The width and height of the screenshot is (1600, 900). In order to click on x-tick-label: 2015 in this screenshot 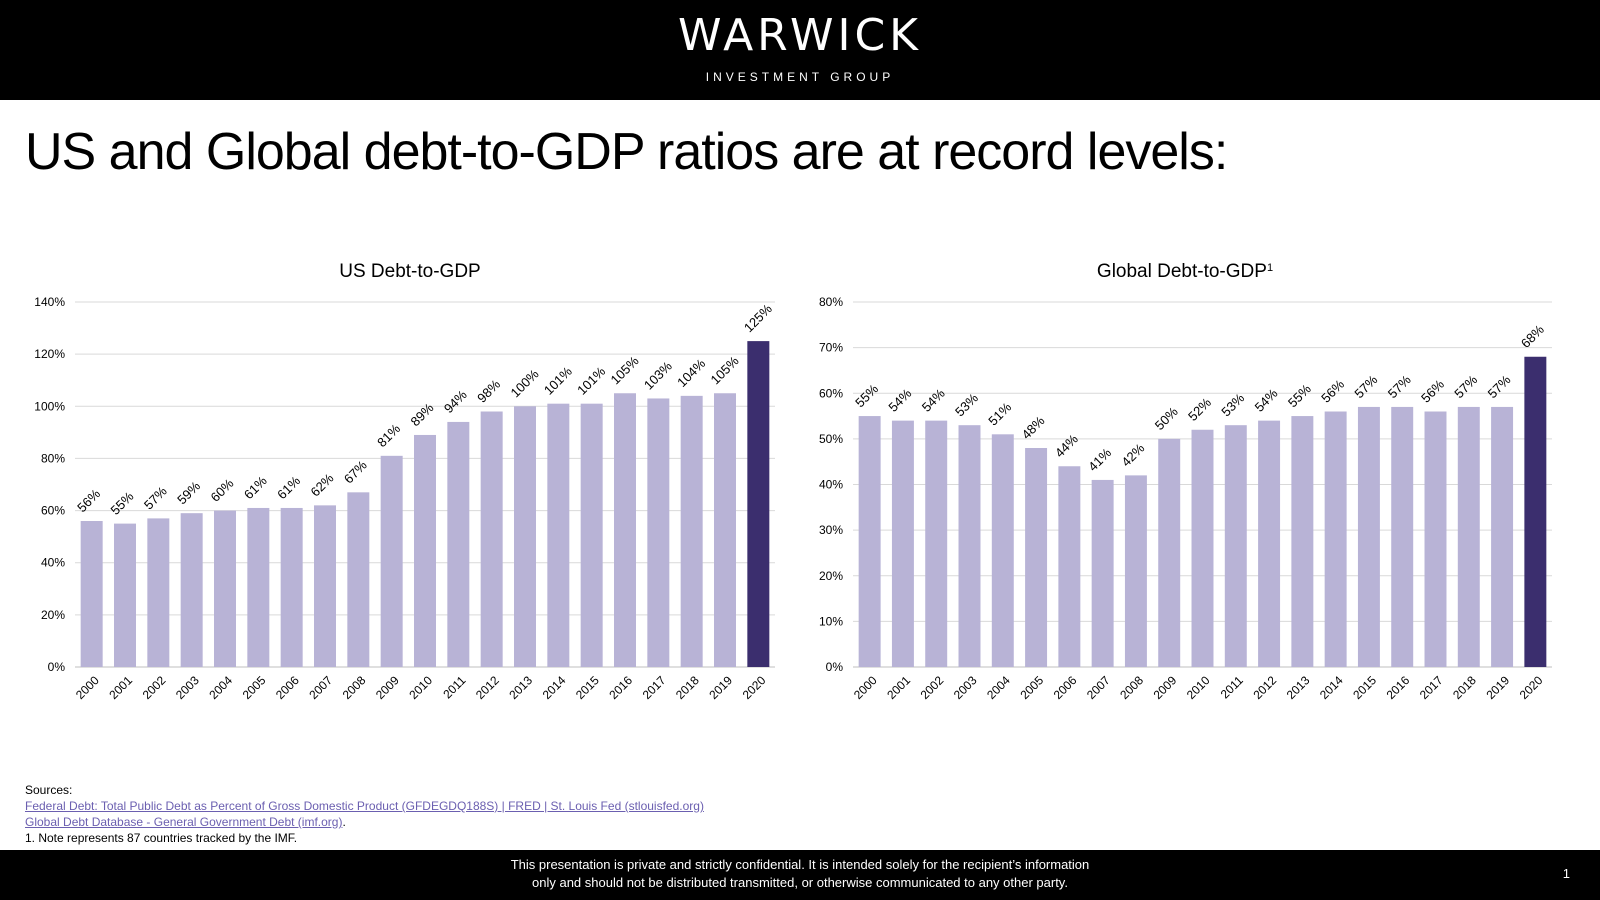, I will do `click(587, 687)`.